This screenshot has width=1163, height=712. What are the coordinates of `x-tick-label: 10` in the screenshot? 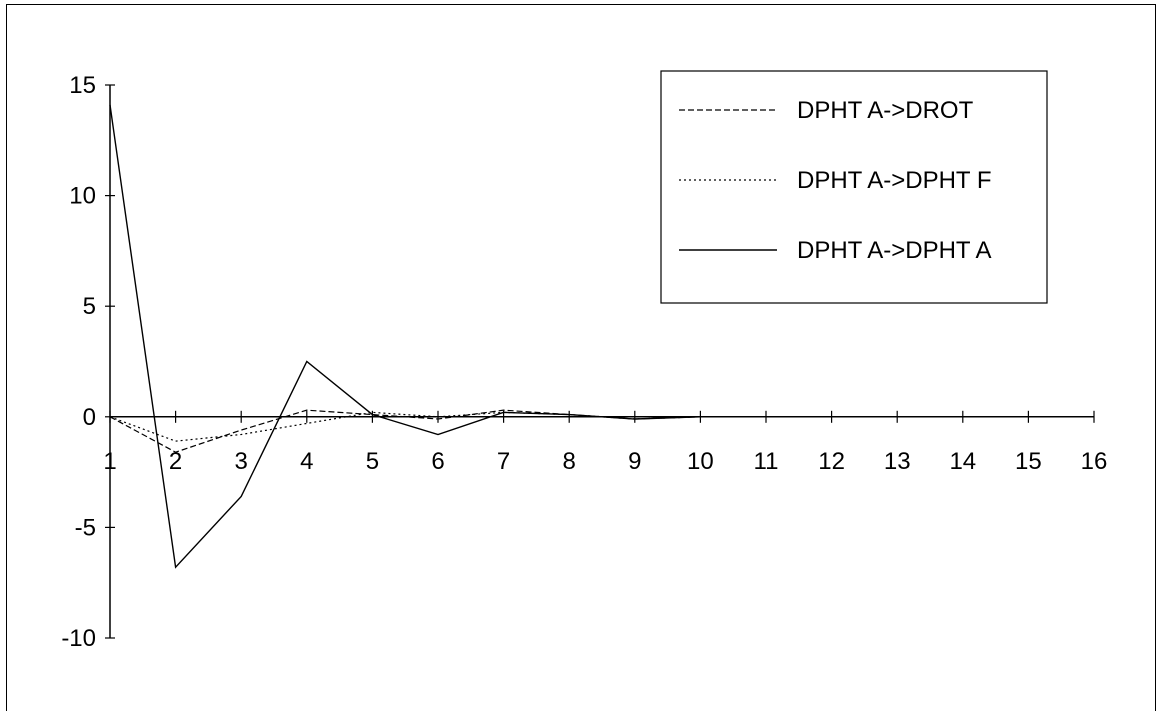 It's located at (700, 461).